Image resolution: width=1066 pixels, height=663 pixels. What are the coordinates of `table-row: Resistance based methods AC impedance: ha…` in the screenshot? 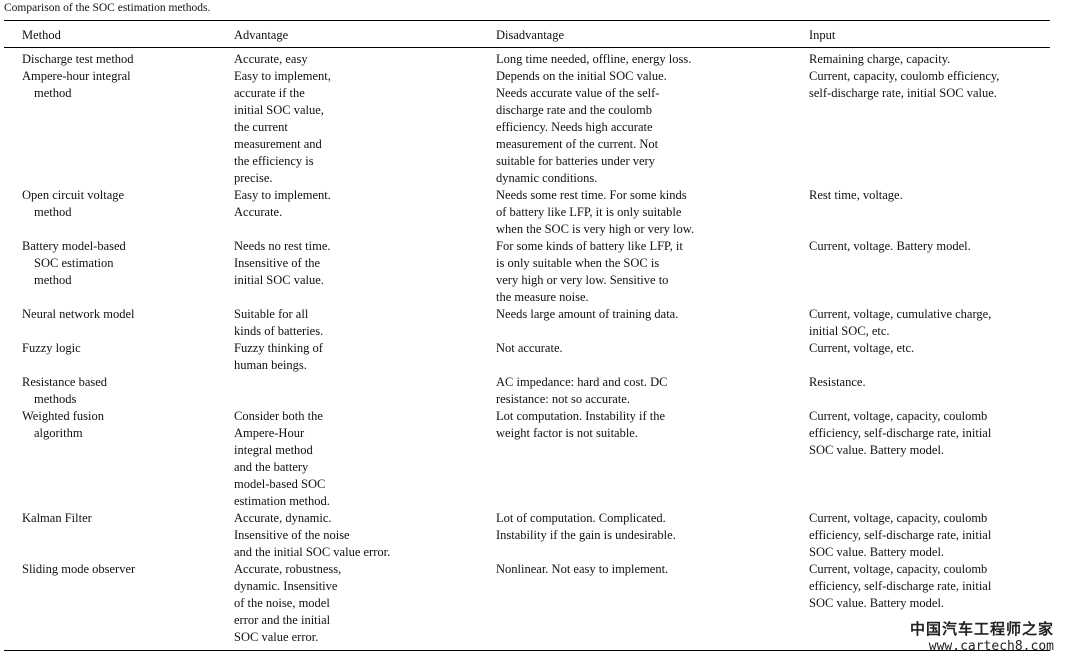 It's located at (527, 391).